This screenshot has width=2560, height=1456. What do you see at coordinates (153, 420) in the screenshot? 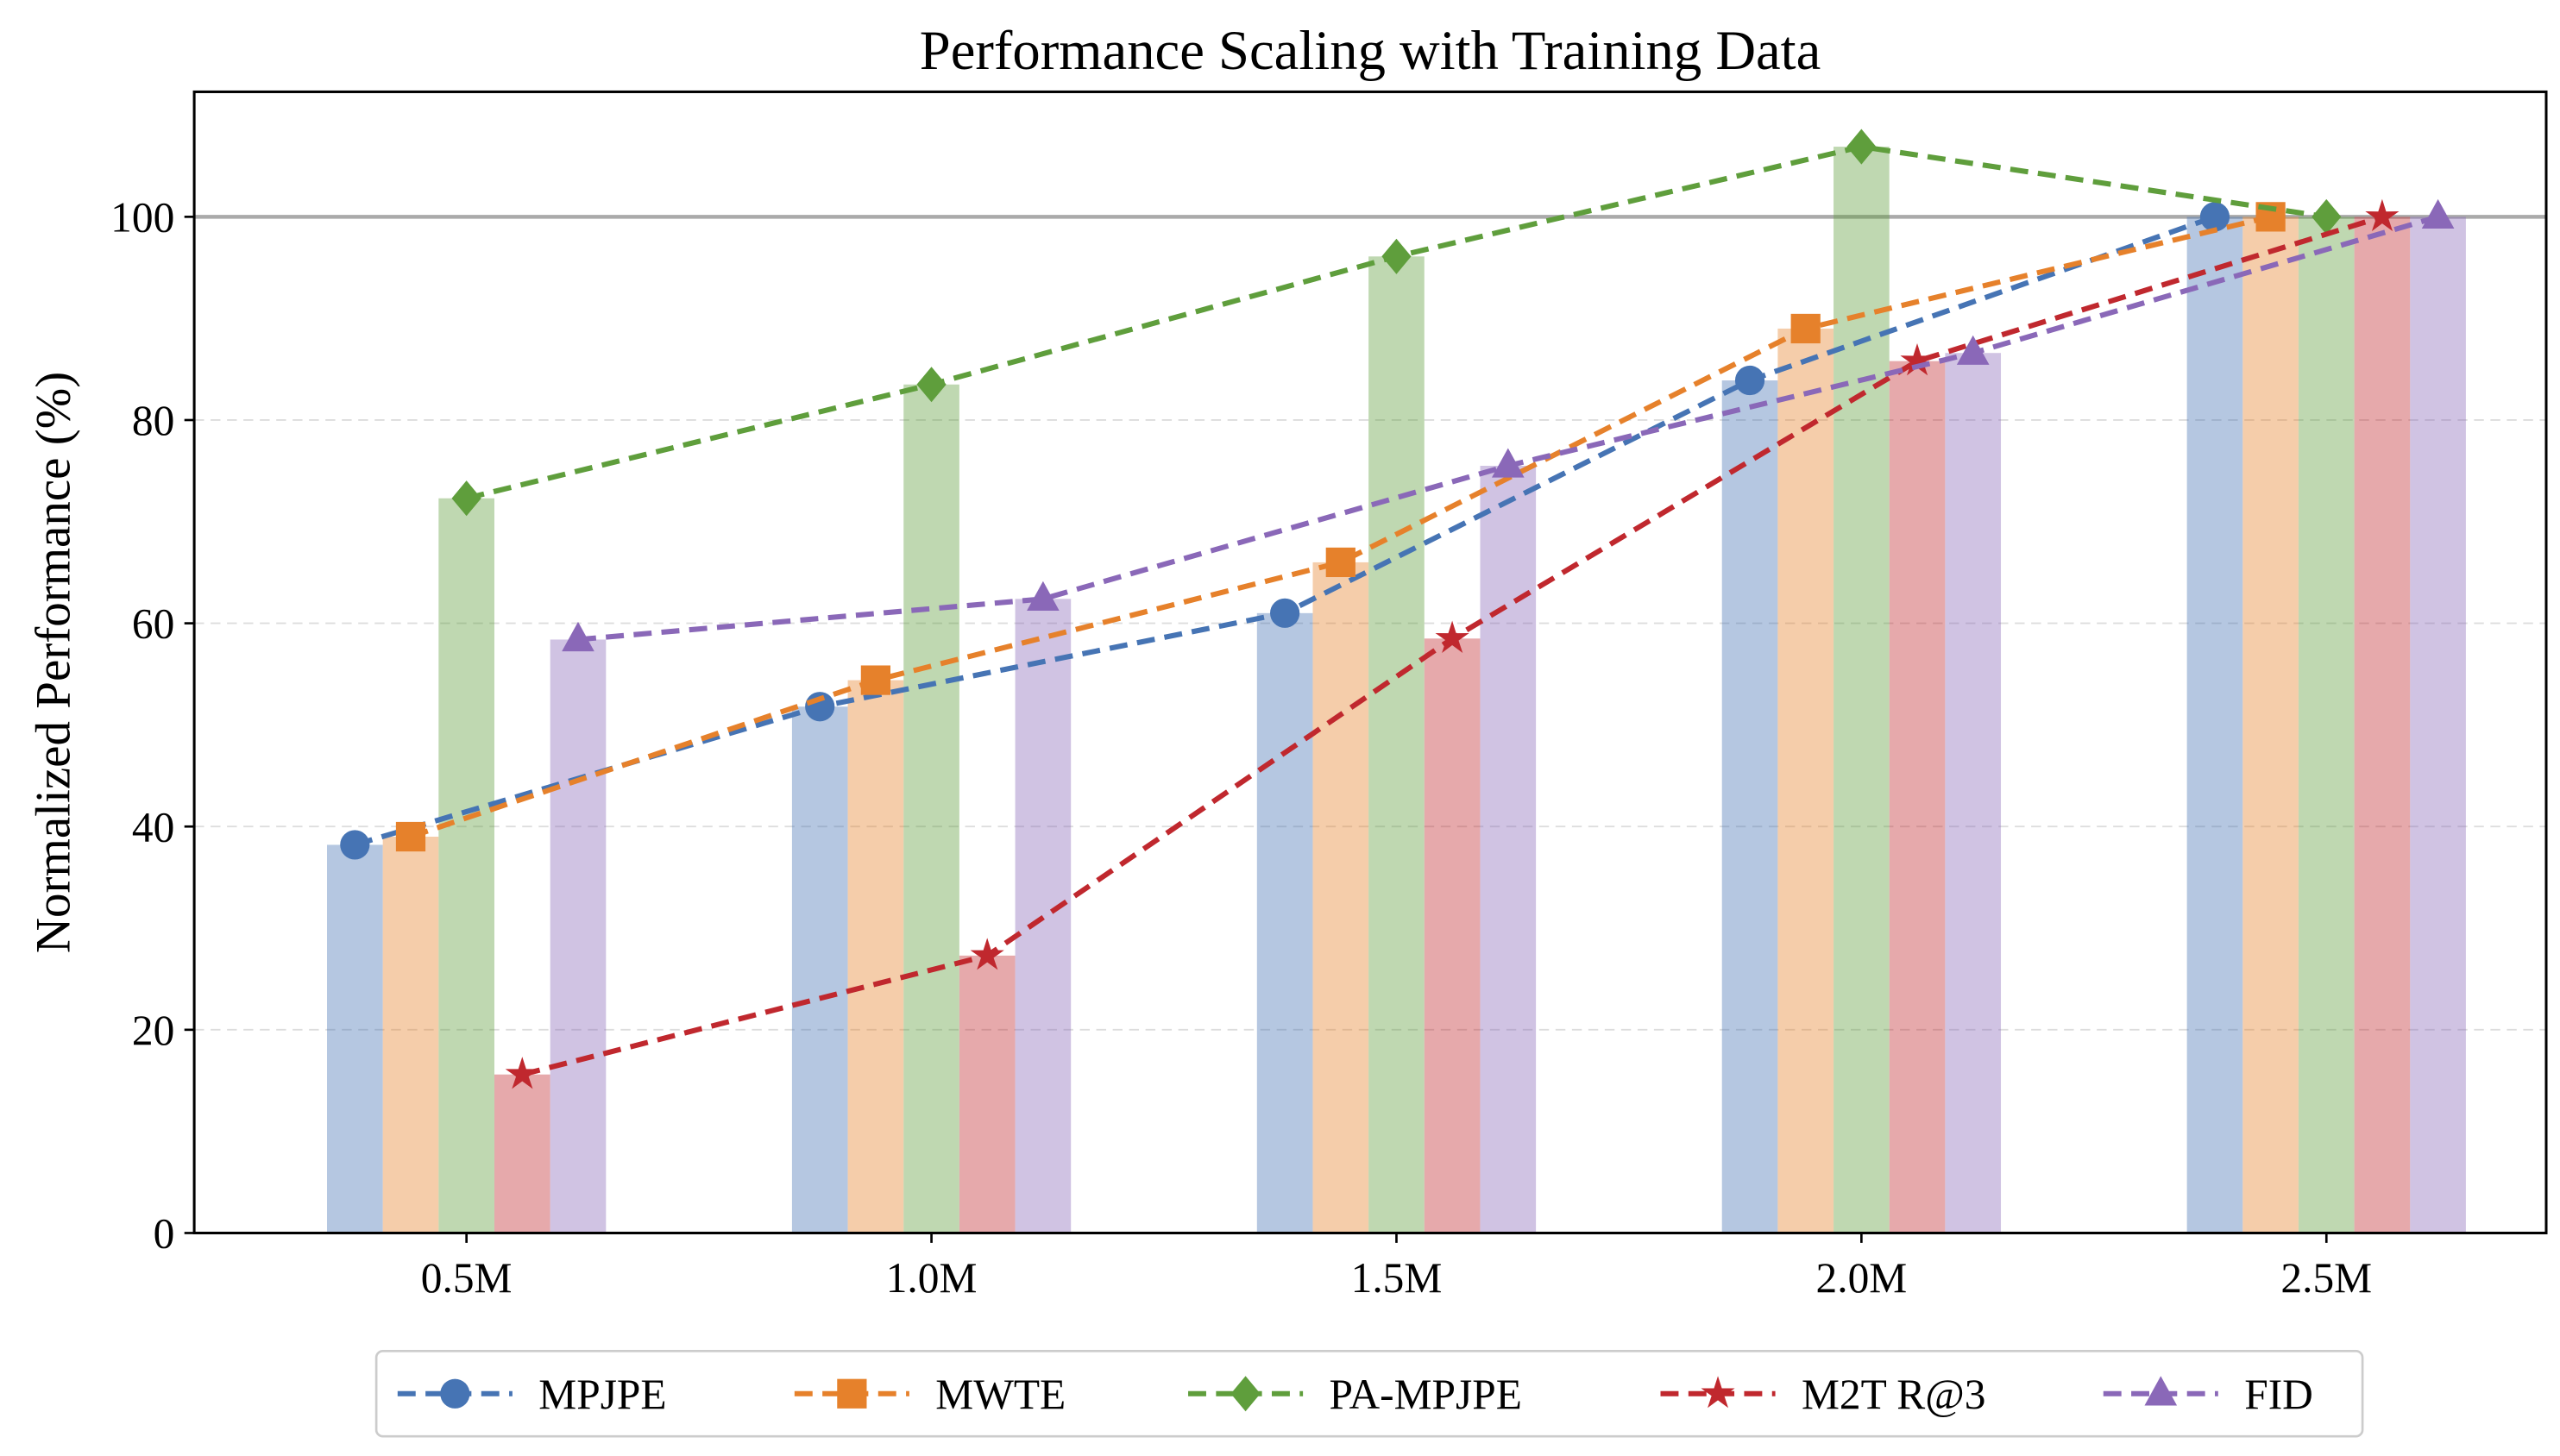
I see `y-tick-label: 80` at bounding box center [153, 420].